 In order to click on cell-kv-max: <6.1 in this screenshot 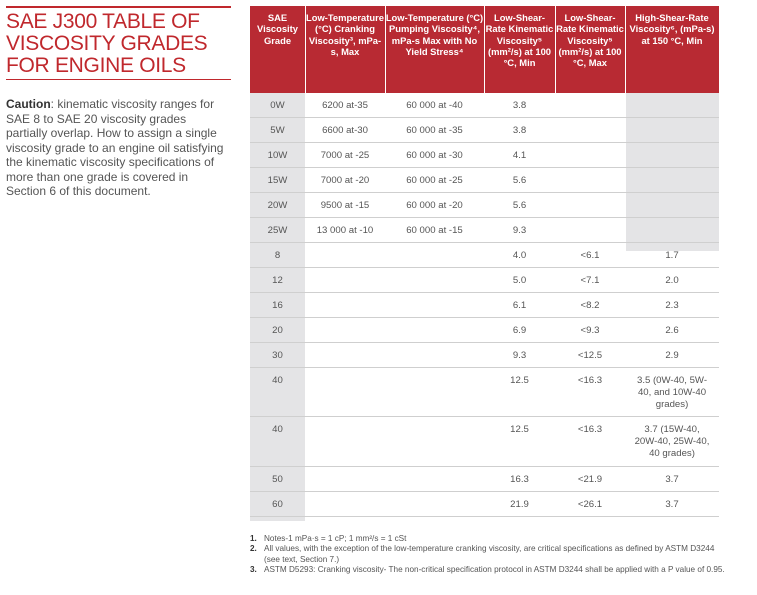, I will do `click(590, 255)`.